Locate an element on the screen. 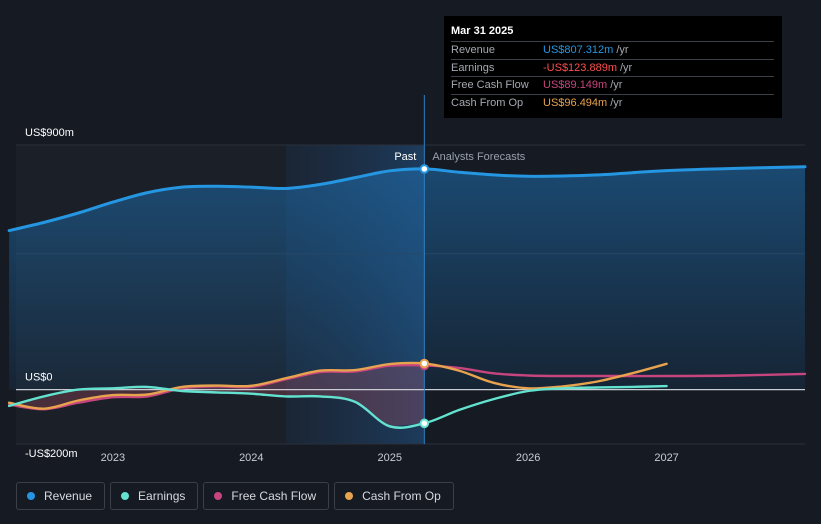 The height and width of the screenshot is (524, 821). legend-label: Revenue is located at coordinates (68, 496).